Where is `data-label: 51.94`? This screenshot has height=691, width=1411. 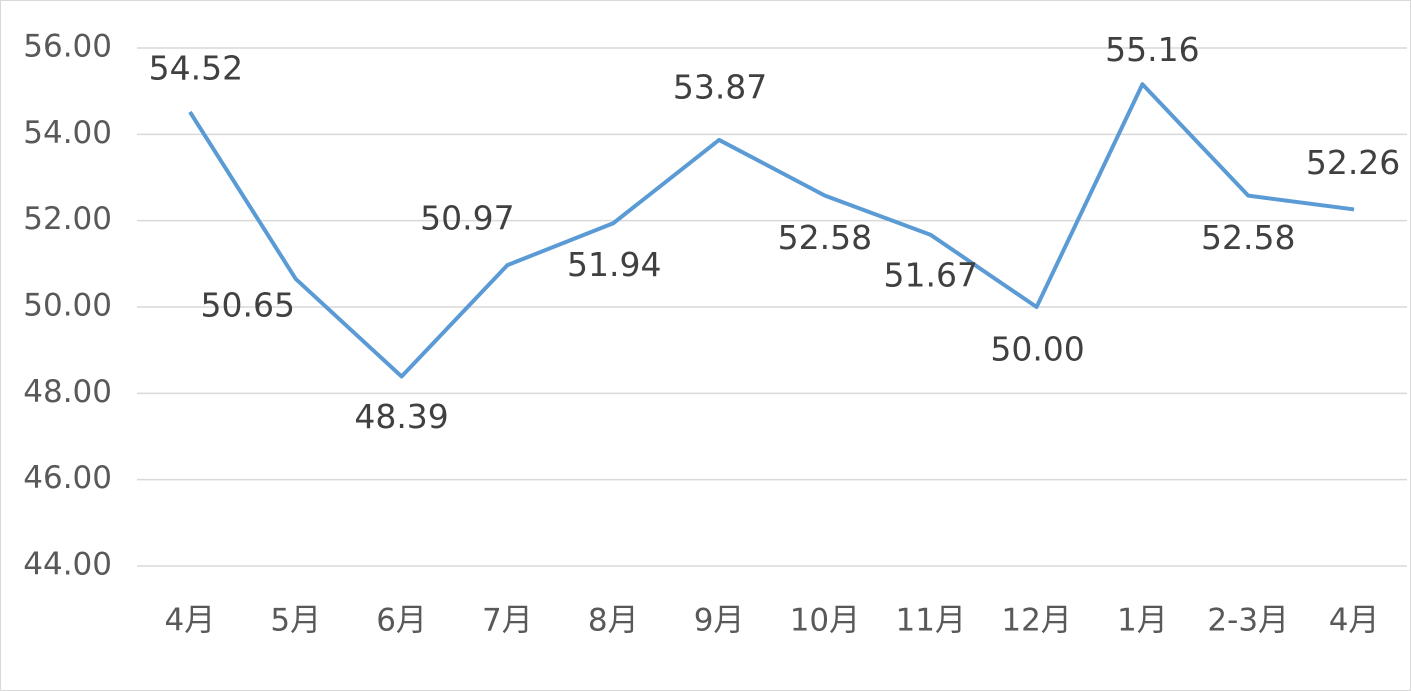 data-label: 51.94 is located at coordinates (614, 264).